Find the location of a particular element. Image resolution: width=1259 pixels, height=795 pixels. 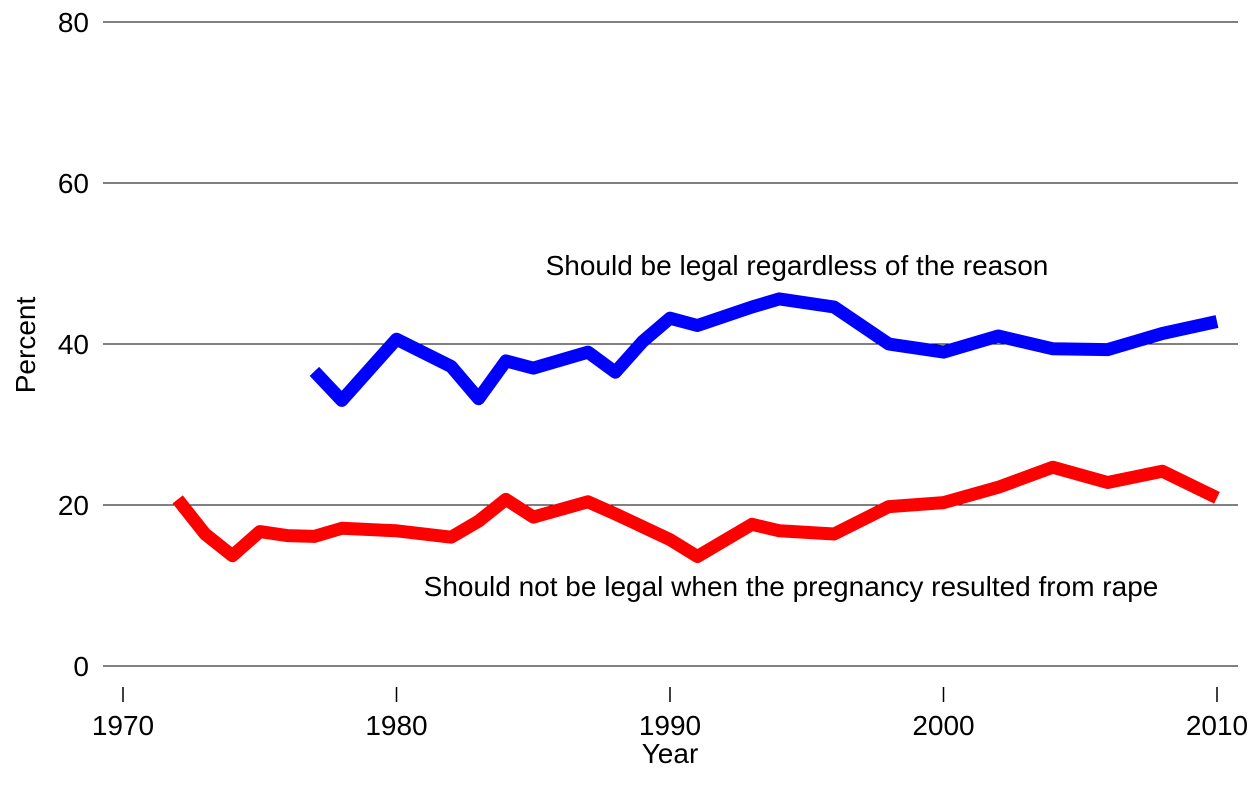

x-tick-label: 1970 is located at coordinates (123, 725).